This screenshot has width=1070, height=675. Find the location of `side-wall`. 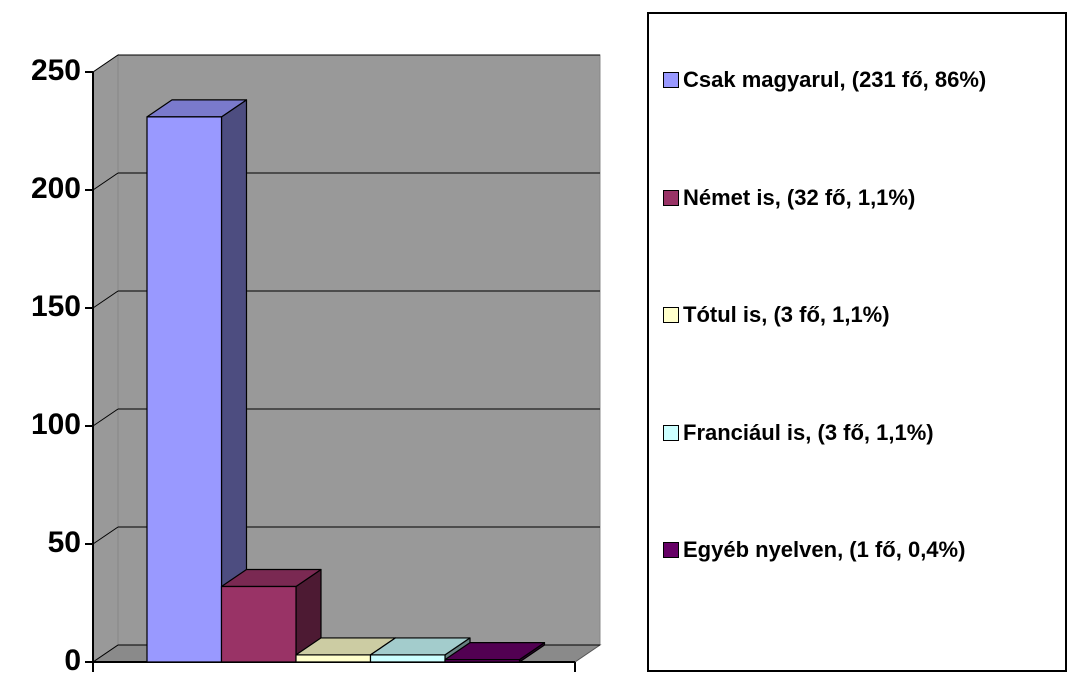

side-wall is located at coordinates (105, 358).